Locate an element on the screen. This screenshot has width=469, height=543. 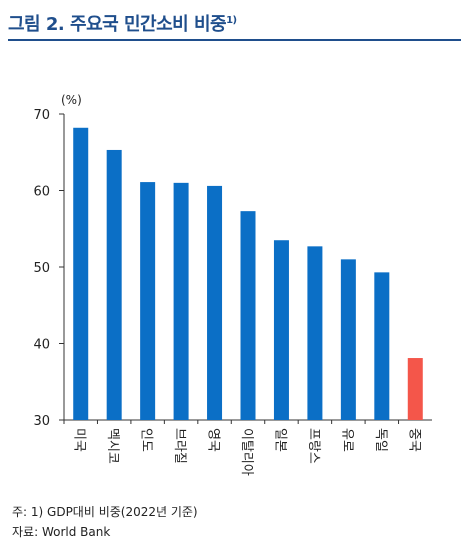
source-note: 자료: World Bank is located at coordinates (61, 532).